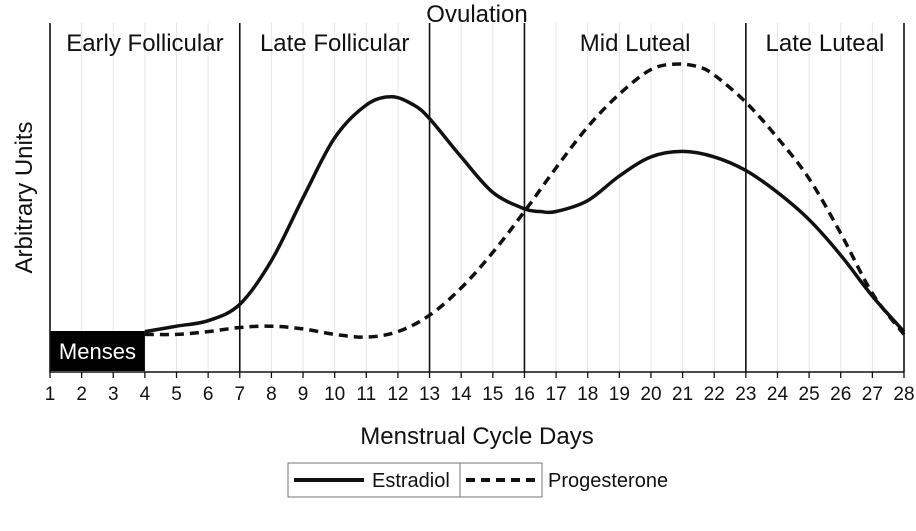 This screenshot has width=916, height=531. Describe the element at coordinates (303, 394) in the screenshot. I see `x-tick-label-9: 9` at that location.